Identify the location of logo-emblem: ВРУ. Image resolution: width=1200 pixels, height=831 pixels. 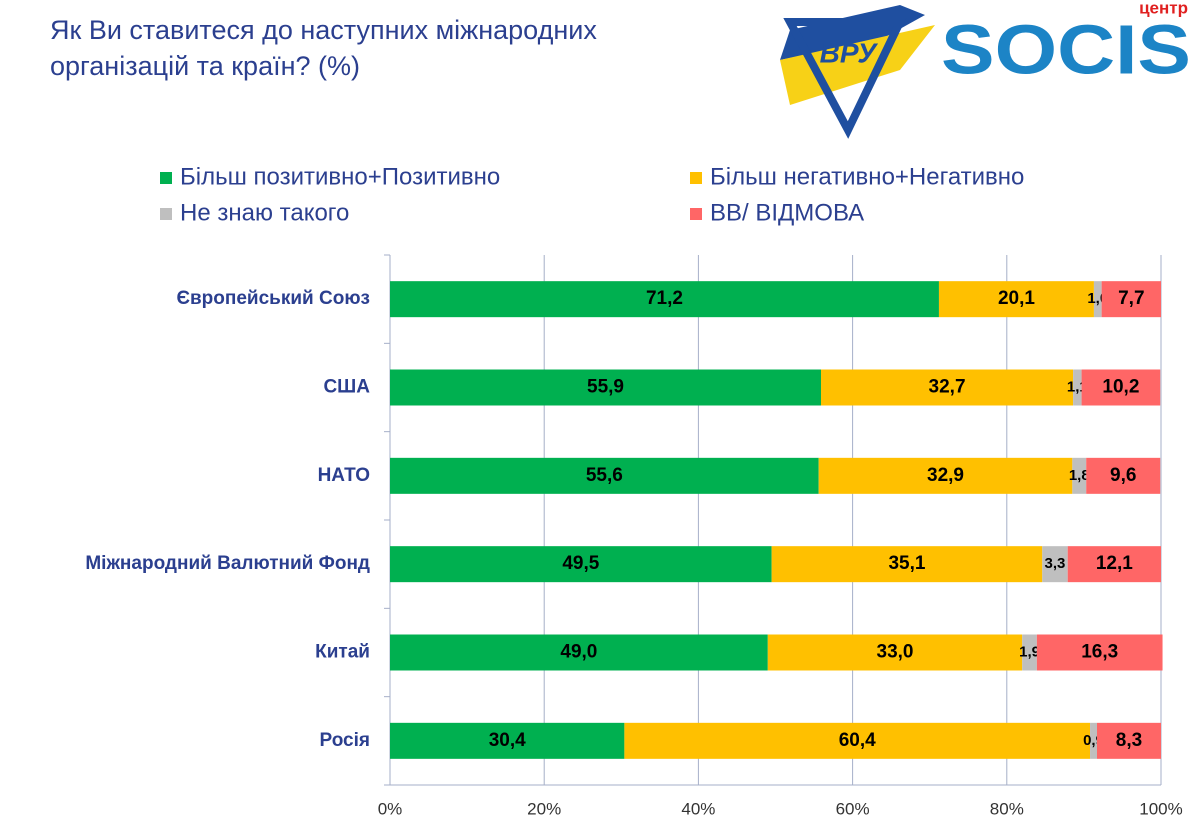
(857, 72).